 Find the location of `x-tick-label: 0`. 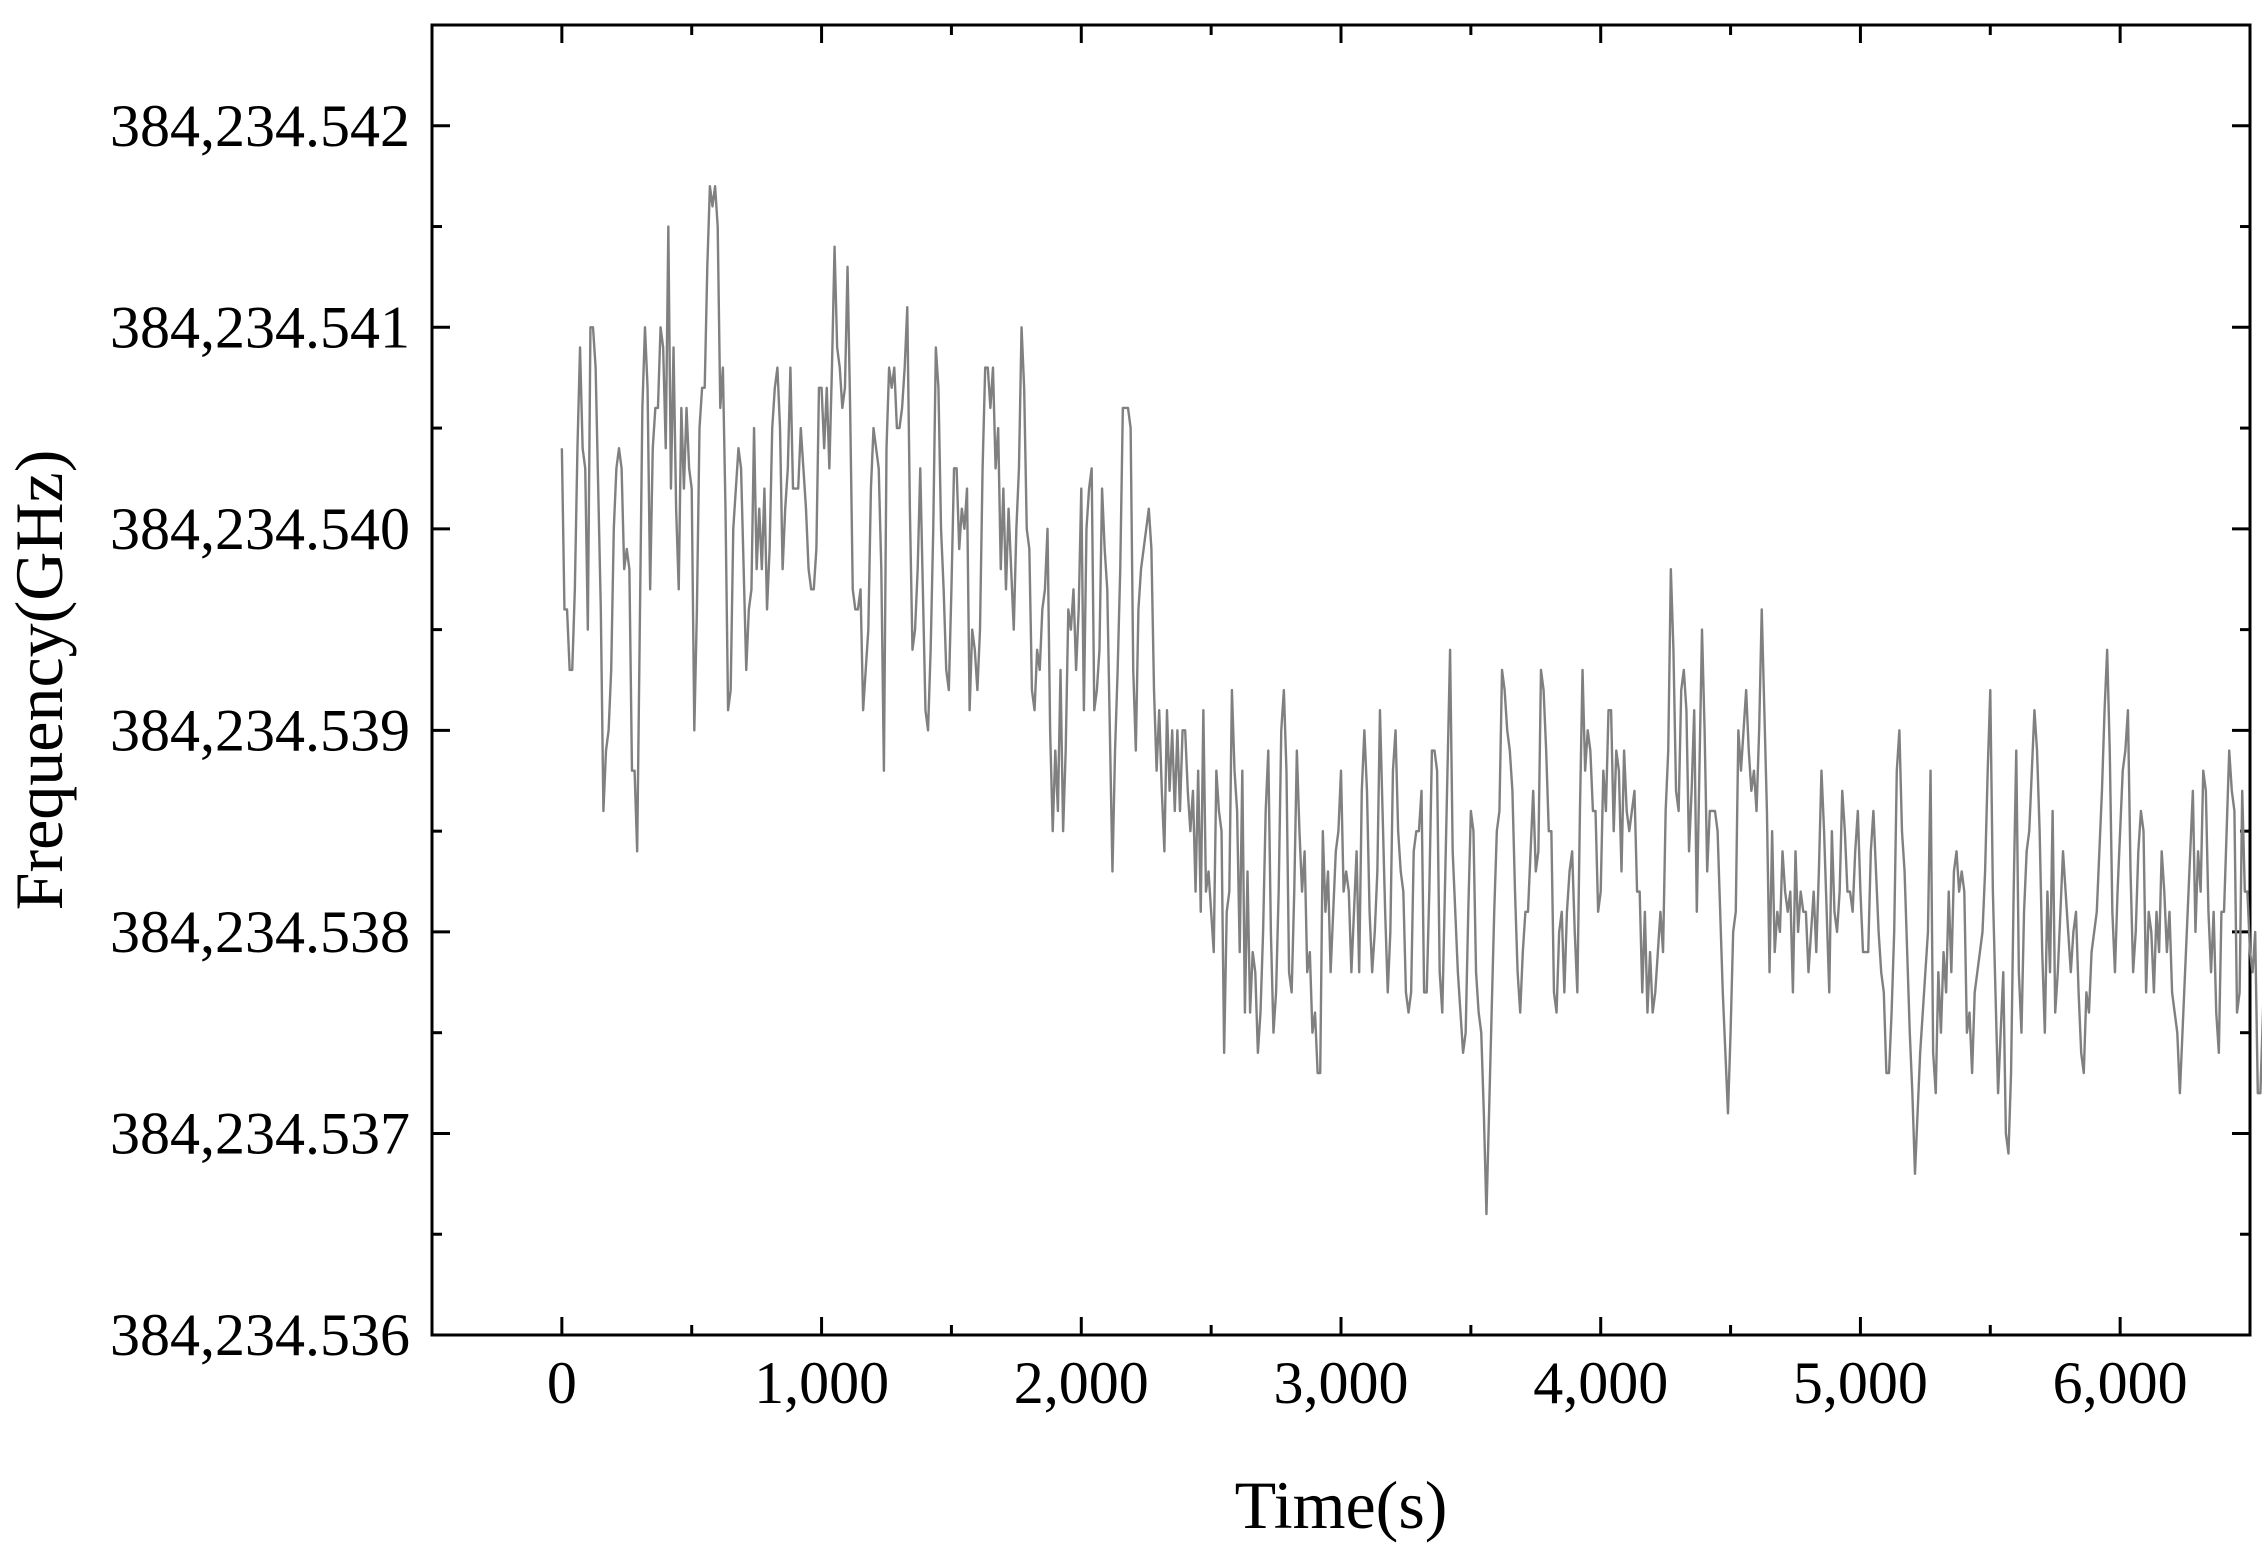

x-tick-label: 0 is located at coordinates (562, 1383).